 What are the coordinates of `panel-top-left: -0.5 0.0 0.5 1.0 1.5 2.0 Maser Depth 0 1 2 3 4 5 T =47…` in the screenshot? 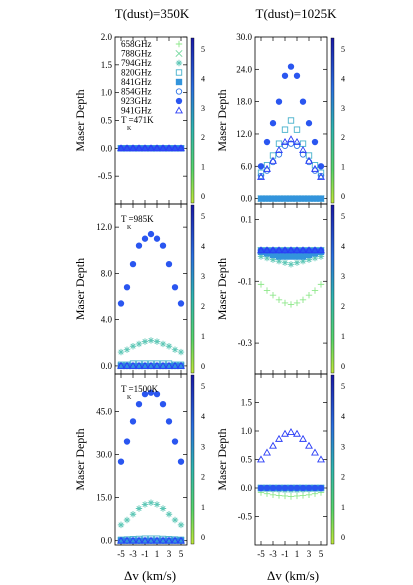 It's located at (139, 118).